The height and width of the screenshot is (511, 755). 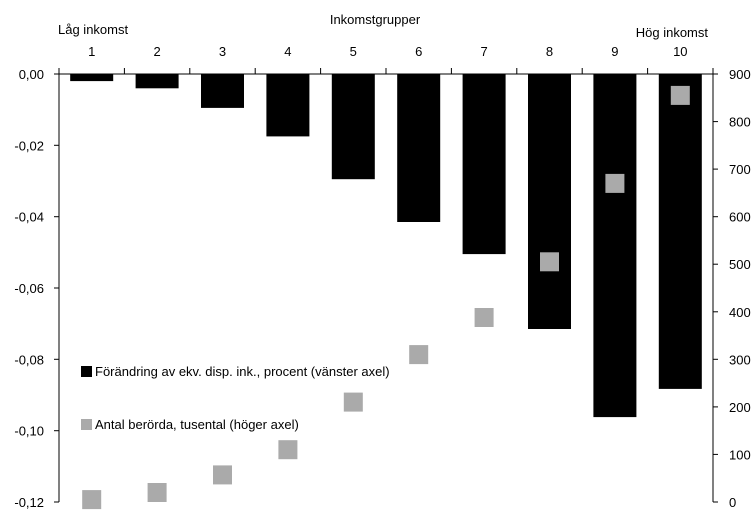 I want to click on legend-swatch-bars, so click(x=86, y=371).